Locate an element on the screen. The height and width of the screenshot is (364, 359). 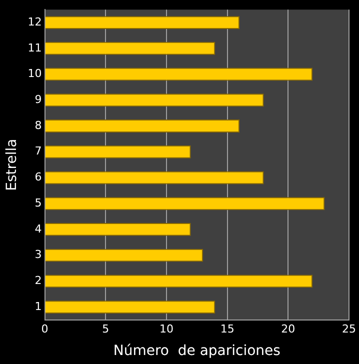
y-tick-label: 5 is located at coordinates (38, 203).